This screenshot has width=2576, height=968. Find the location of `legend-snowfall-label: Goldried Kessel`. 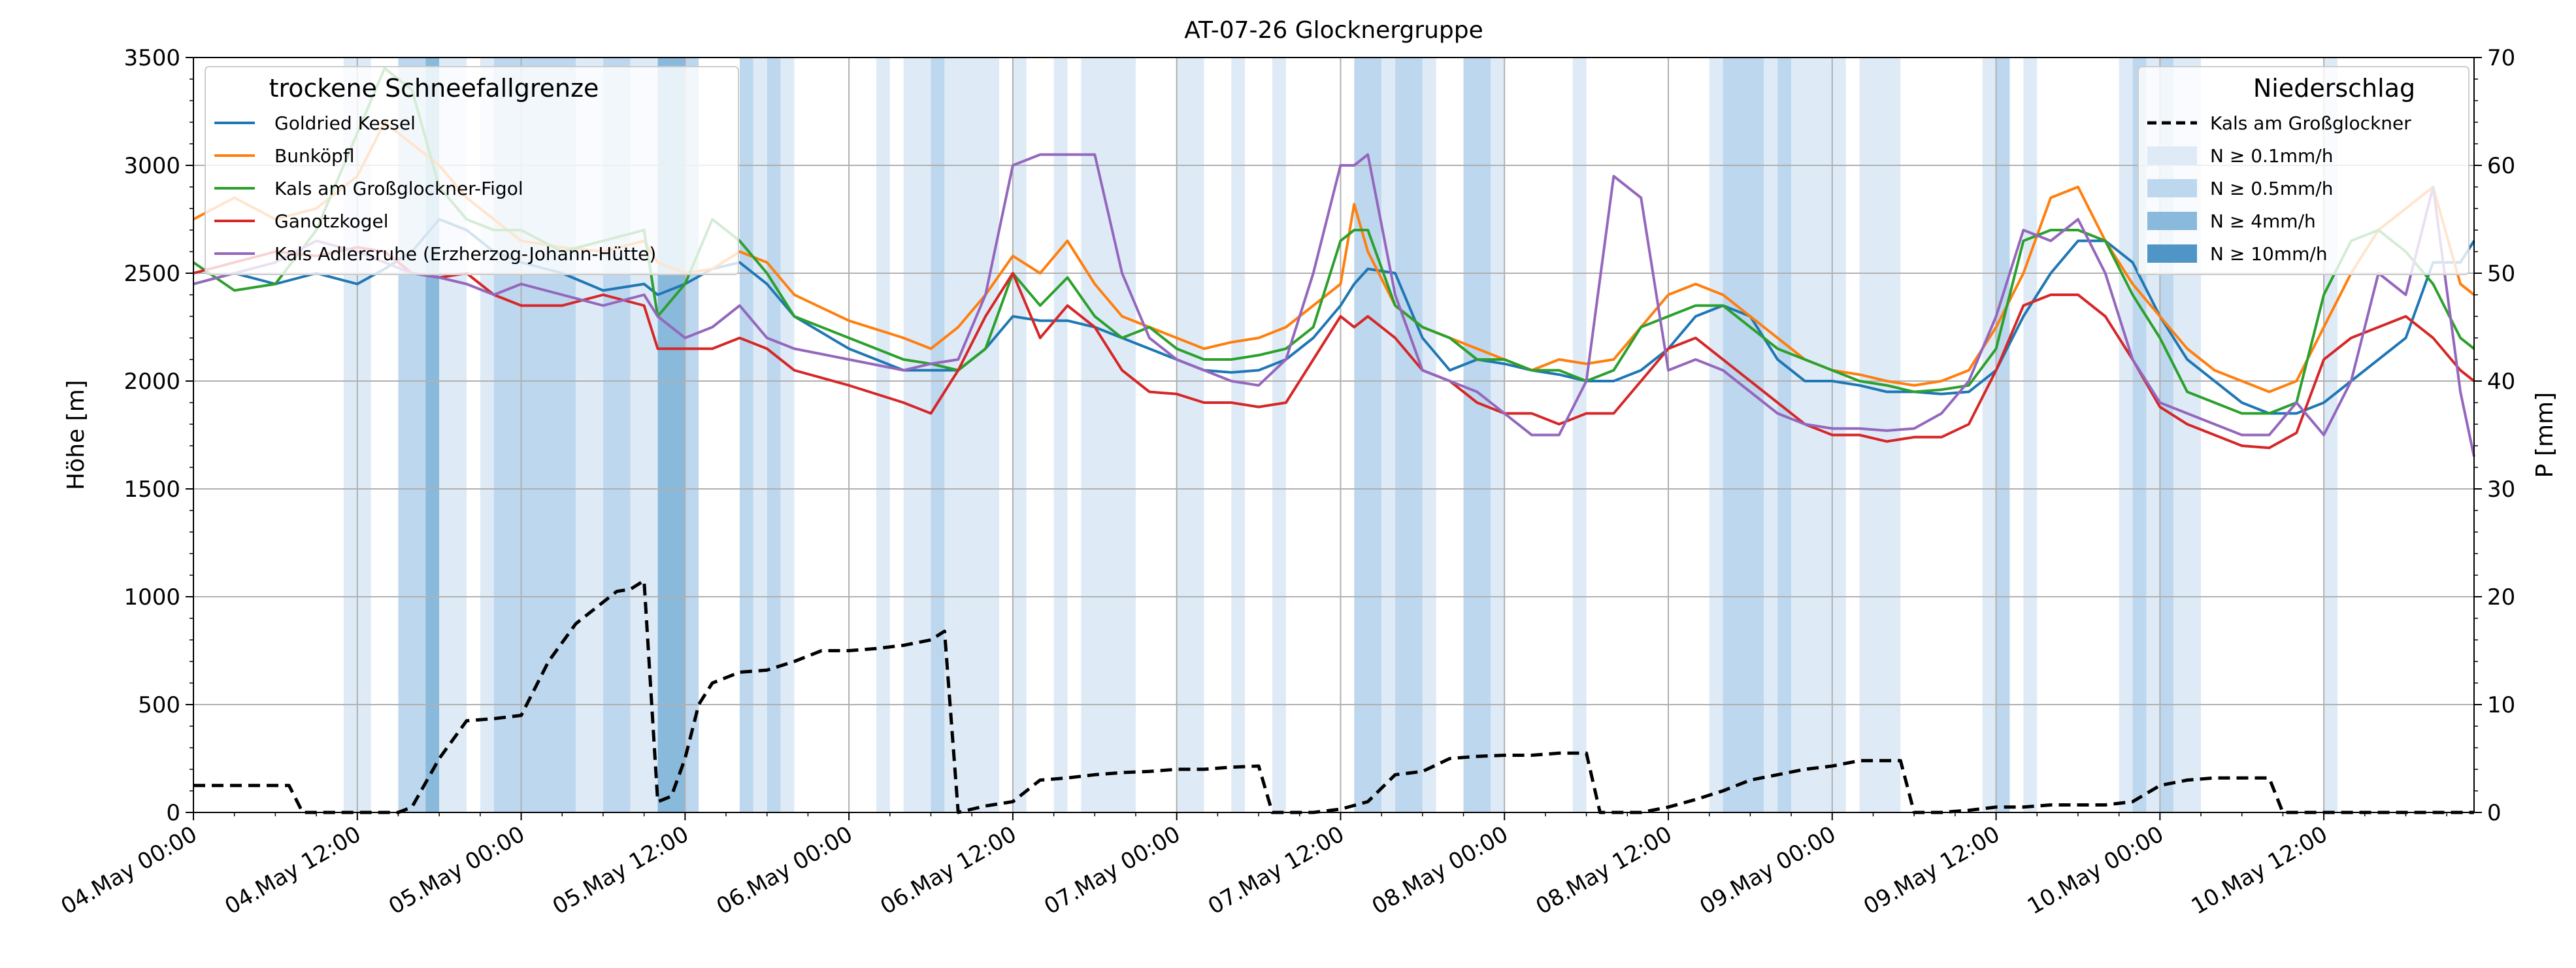

legend-snowfall-label: Goldried Kessel is located at coordinates (345, 123).